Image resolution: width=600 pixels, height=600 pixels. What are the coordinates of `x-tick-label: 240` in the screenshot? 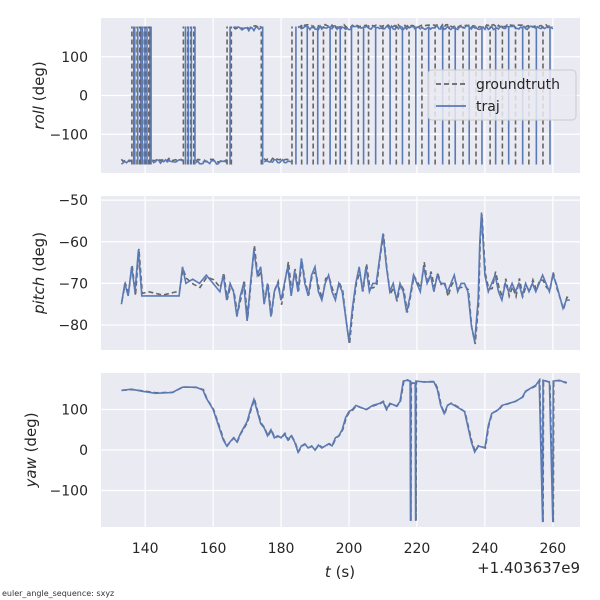 It's located at (485, 549).